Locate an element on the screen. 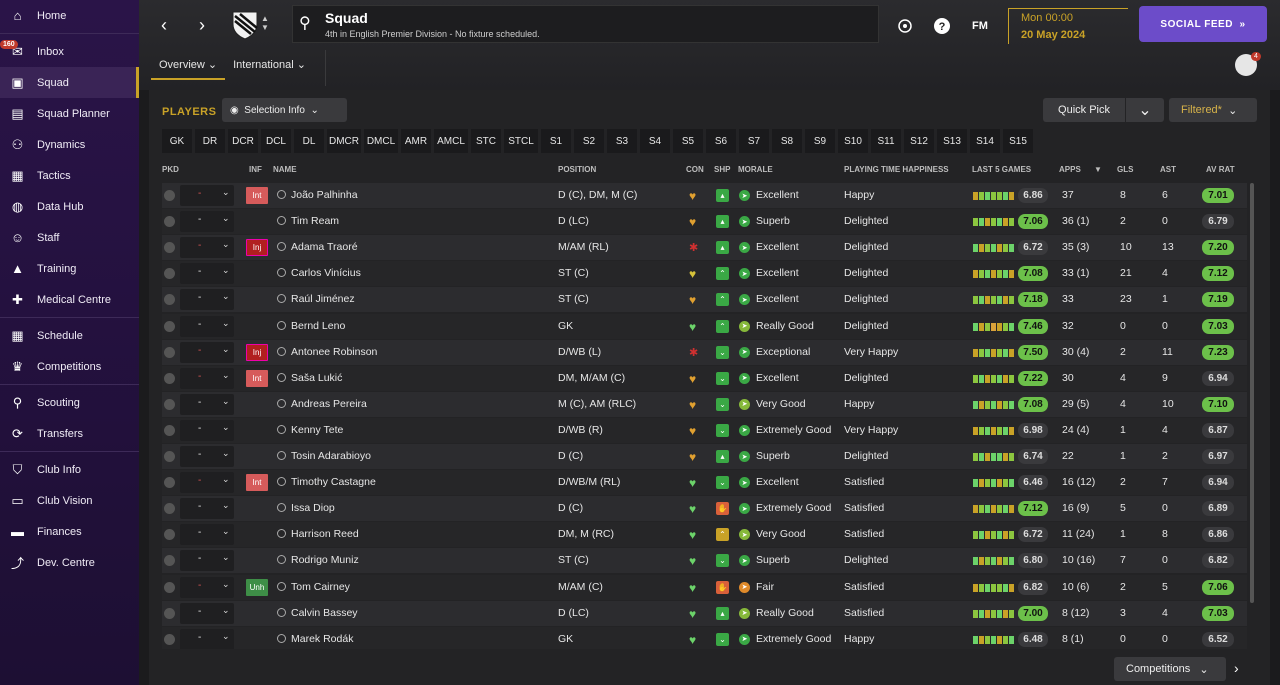  player-name: Marek Rodák is located at coordinates (322, 638).